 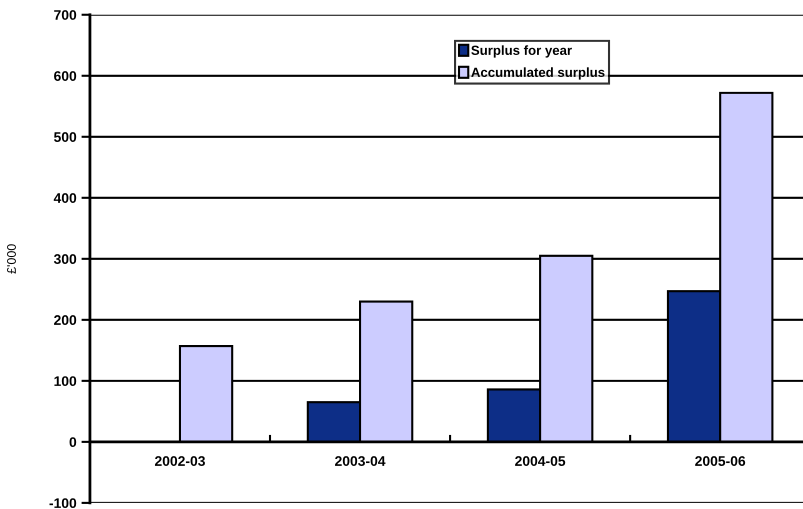 What do you see at coordinates (62, 503) in the screenshot?
I see `y-tick-label: -100` at bounding box center [62, 503].